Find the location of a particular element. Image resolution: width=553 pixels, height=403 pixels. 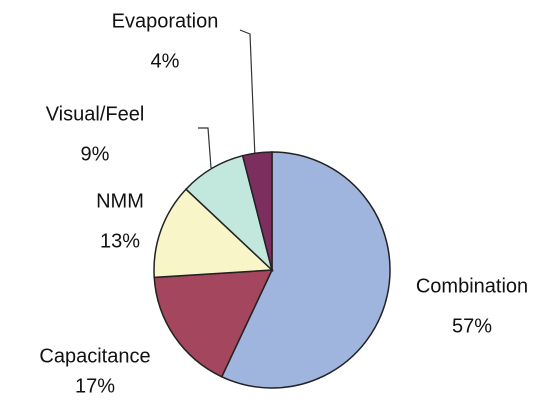

slice-value-label: 4% is located at coordinates (165, 61).